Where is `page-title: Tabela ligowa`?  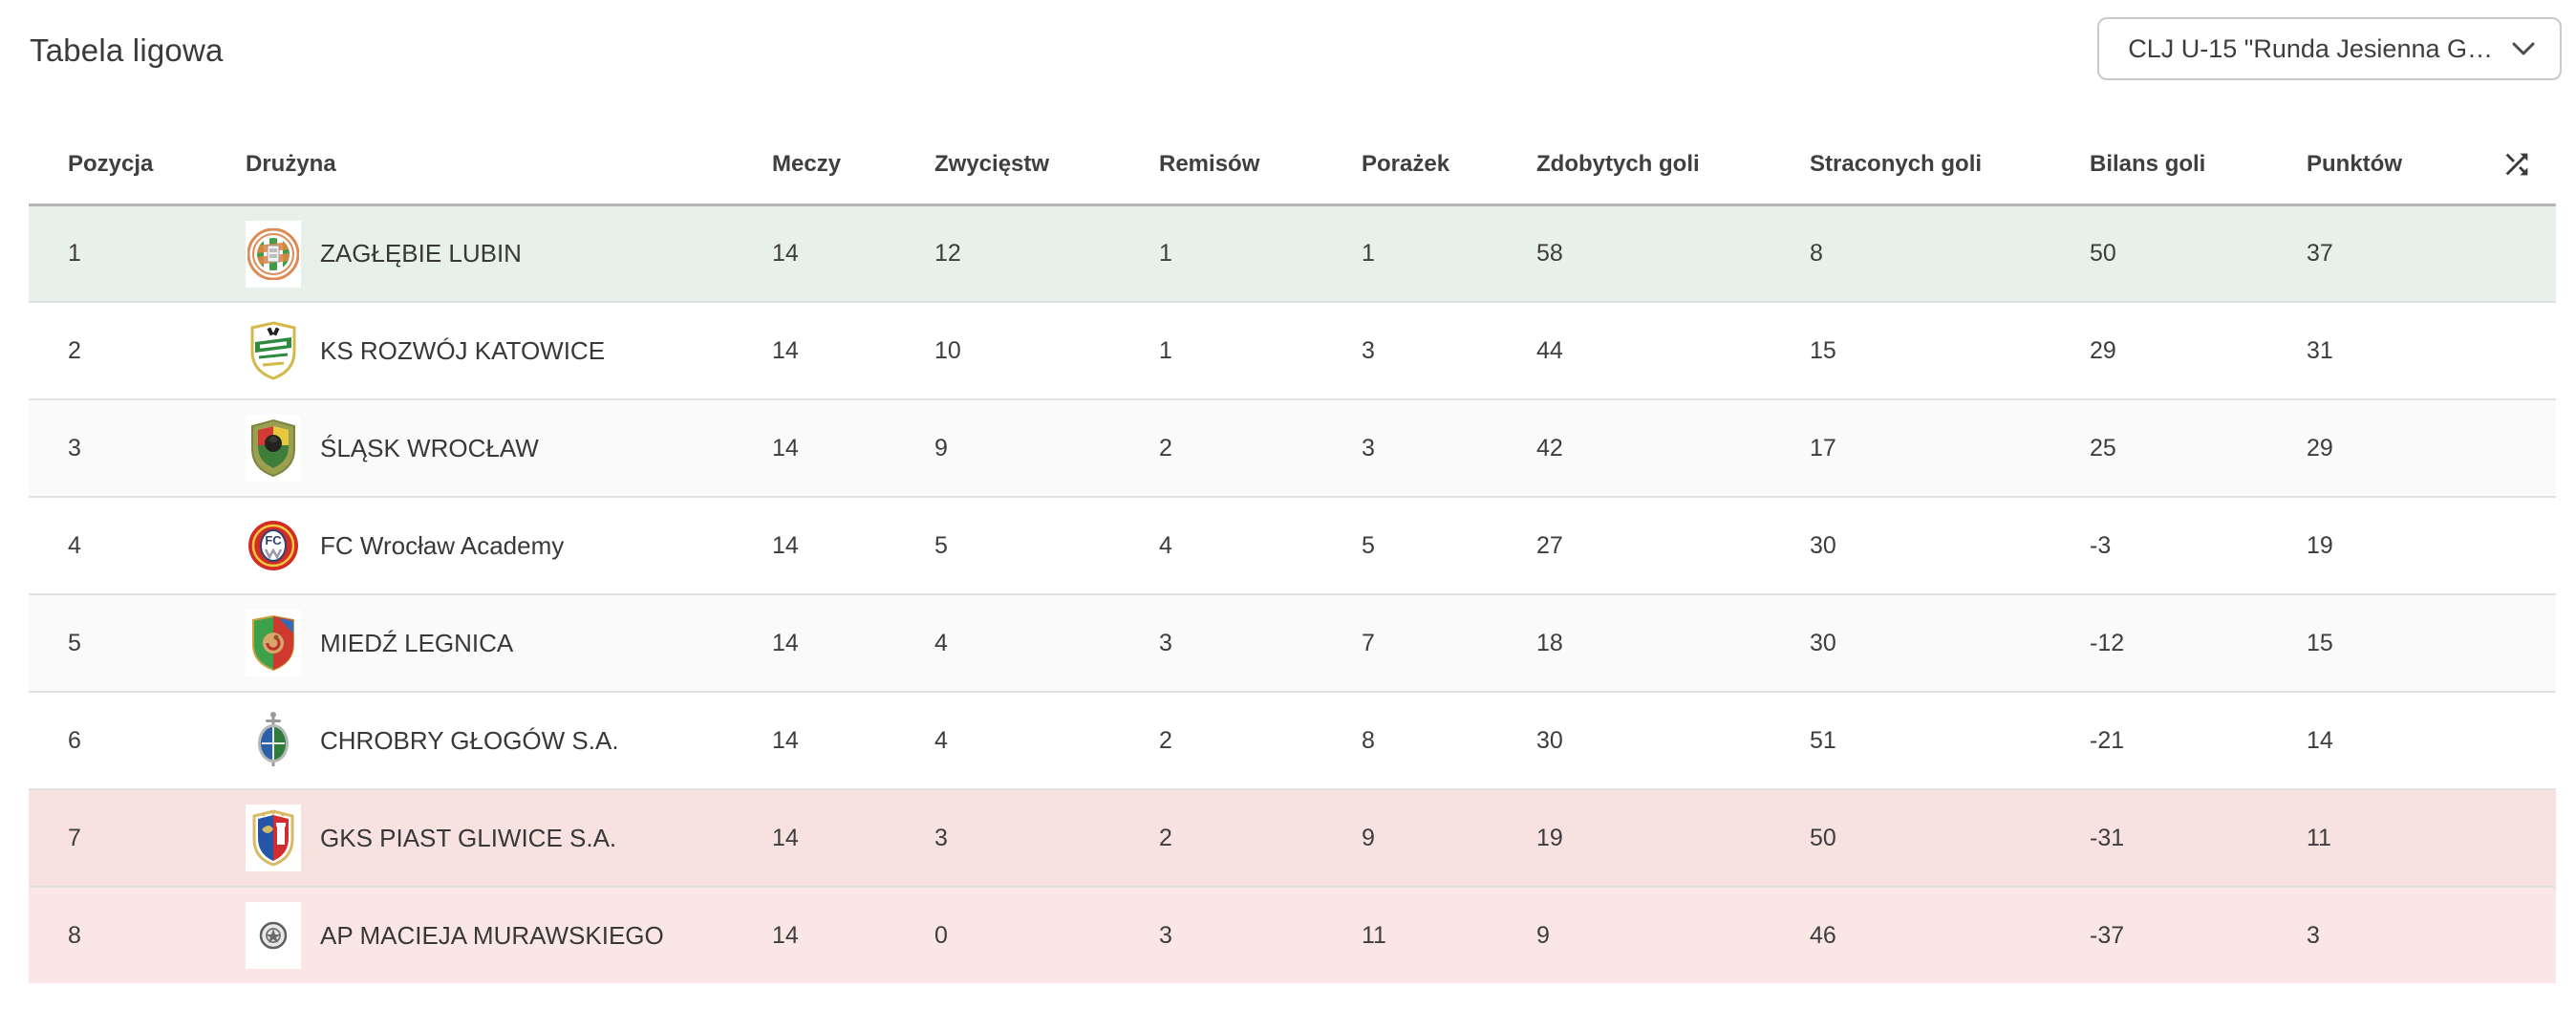 page-title: Tabela ligowa is located at coordinates (127, 50).